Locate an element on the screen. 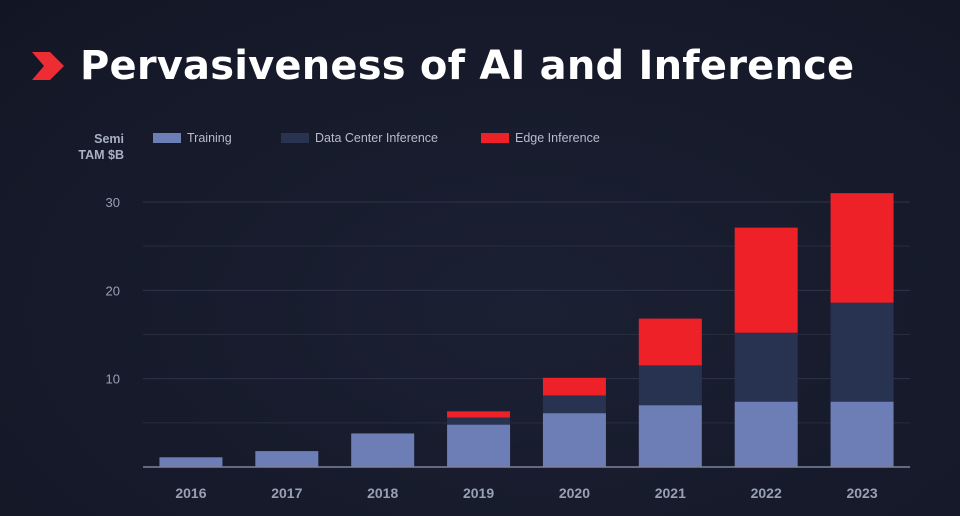  bar-edge-inference-2020 is located at coordinates (574, 386).